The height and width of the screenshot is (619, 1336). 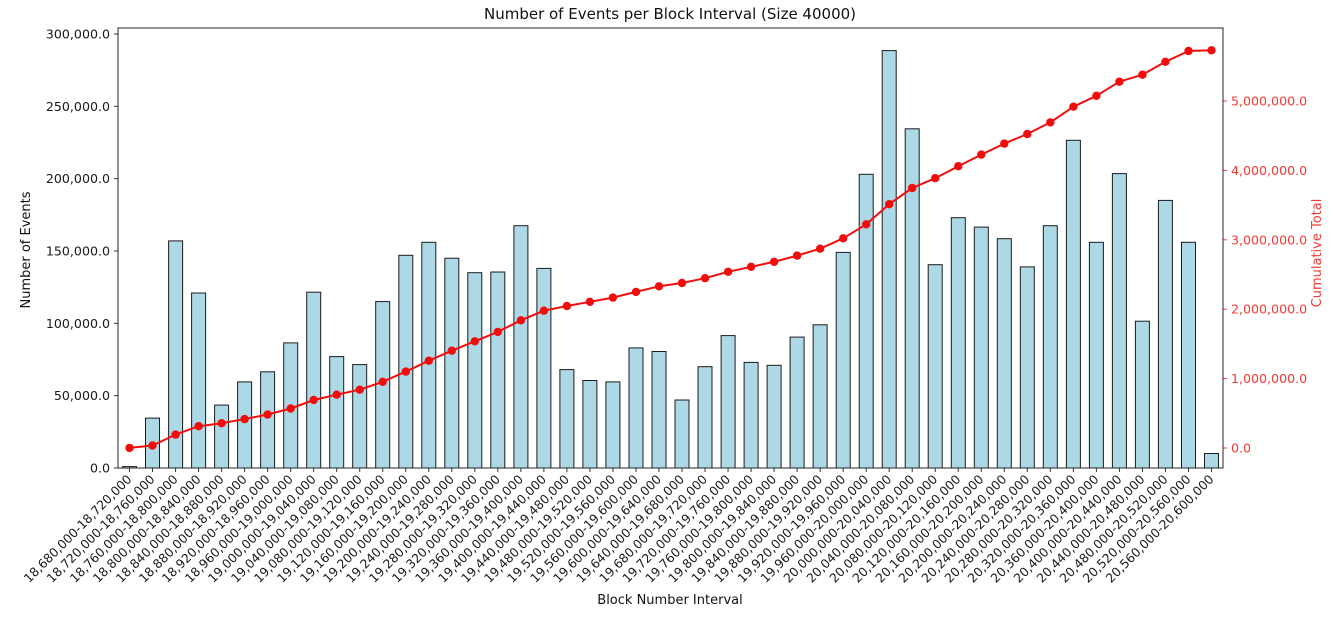 What do you see at coordinates (78, 178) in the screenshot?
I see `y-left-tick-label: 200,000.0` at bounding box center [78, 178].